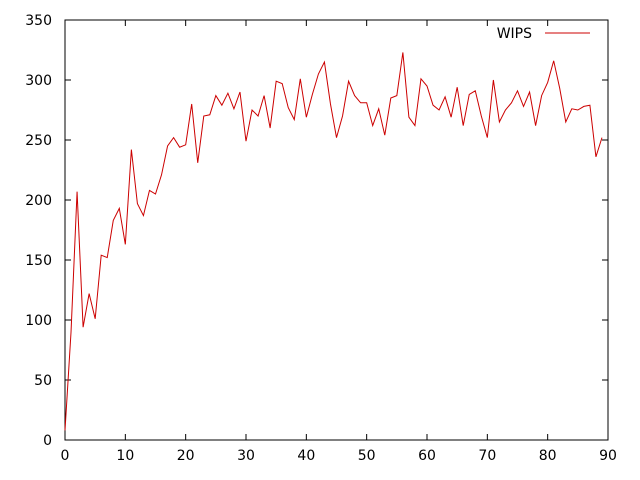 The width and height of the screenshot is (640, 480). What do you see at coordinates (38, 81) in the screenshot?
I see `y-tick-label: 300` at bounding box center [38, 81].